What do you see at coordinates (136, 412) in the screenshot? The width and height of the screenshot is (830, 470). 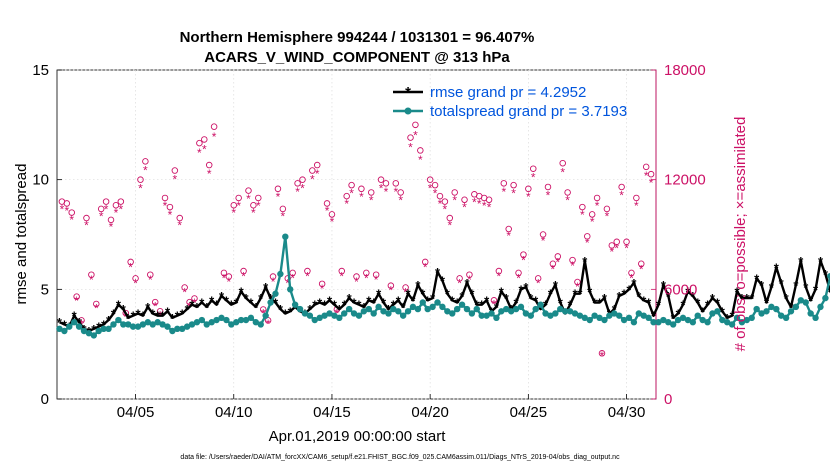 I see `x-tick-label: 04/05` at bounding box center [136, 412].